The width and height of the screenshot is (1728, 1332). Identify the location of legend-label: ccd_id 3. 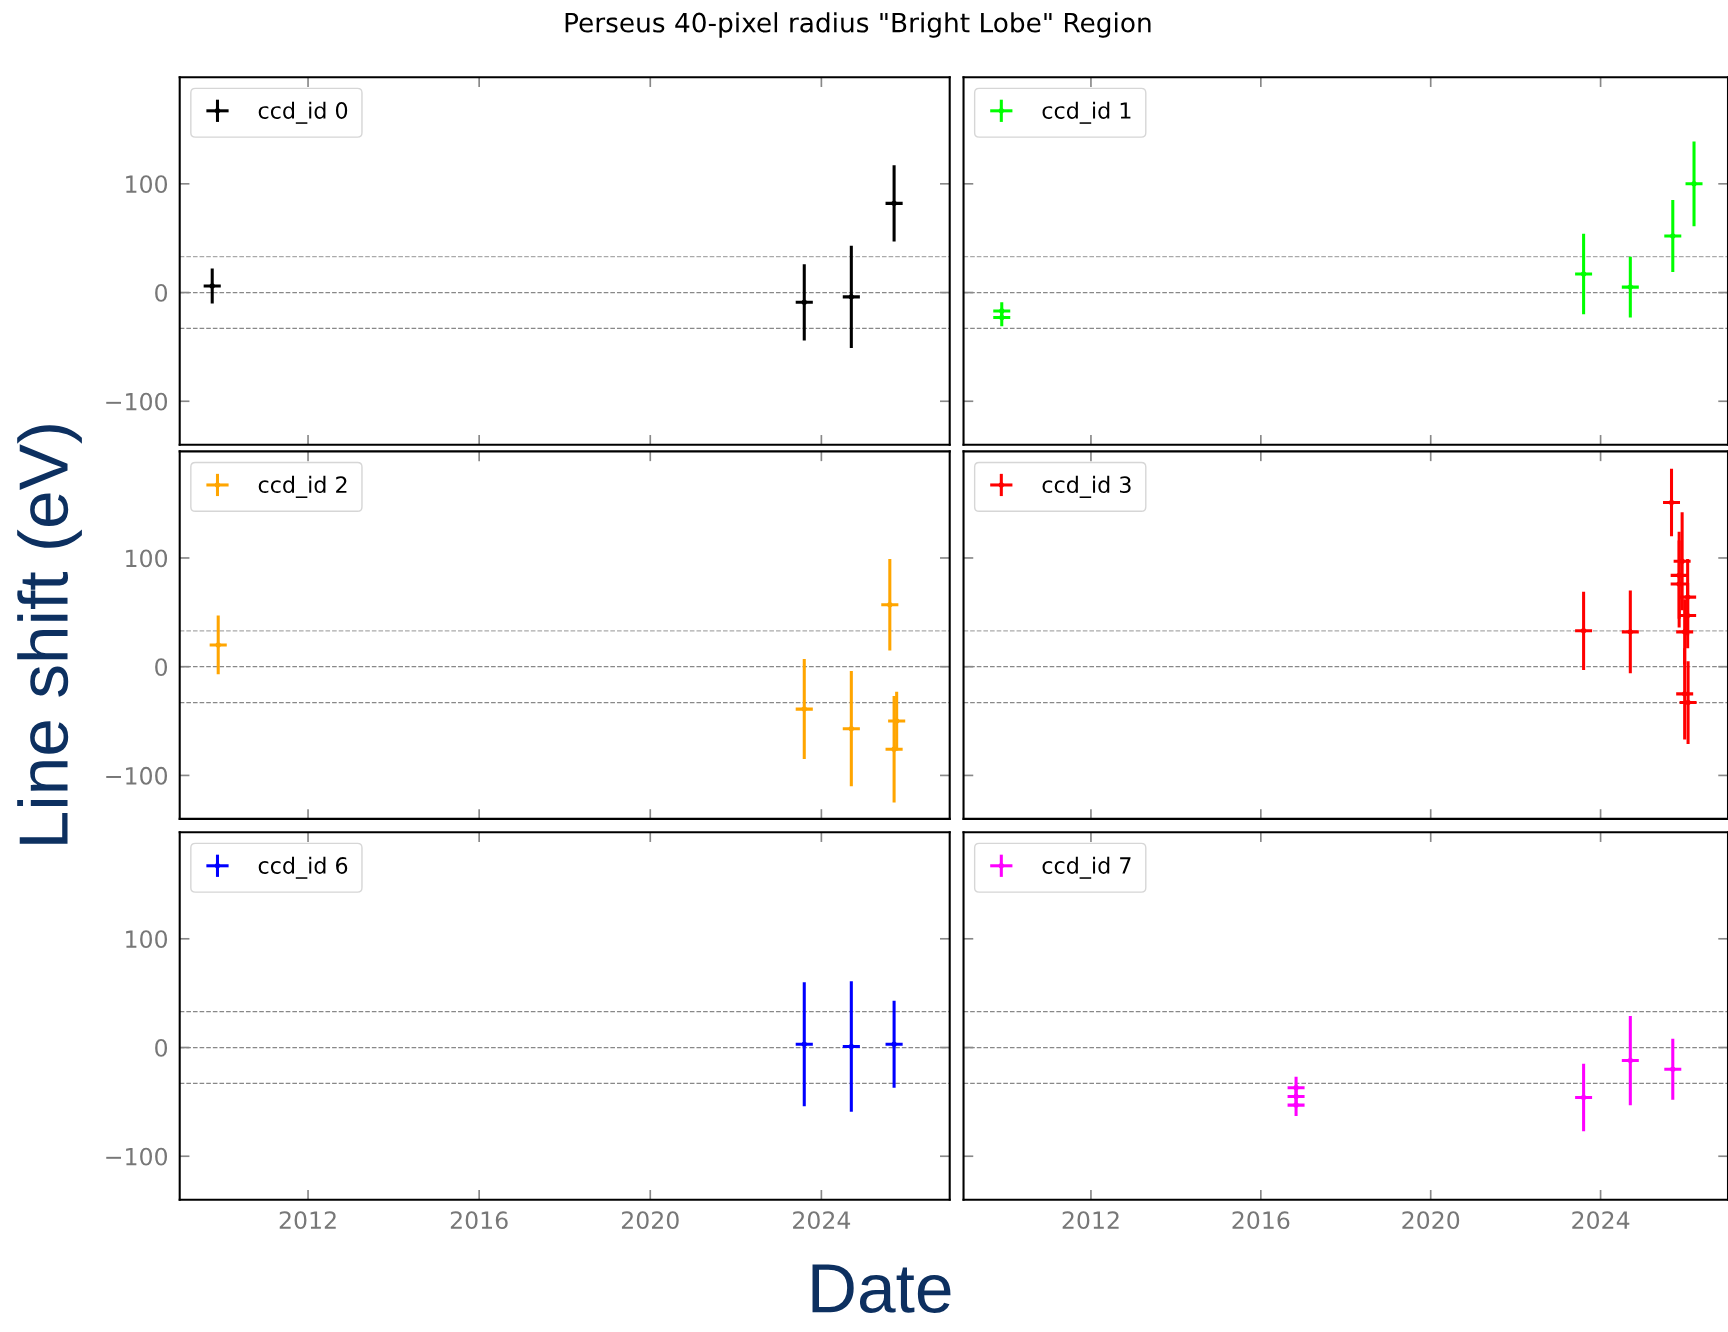
(1086, 486).